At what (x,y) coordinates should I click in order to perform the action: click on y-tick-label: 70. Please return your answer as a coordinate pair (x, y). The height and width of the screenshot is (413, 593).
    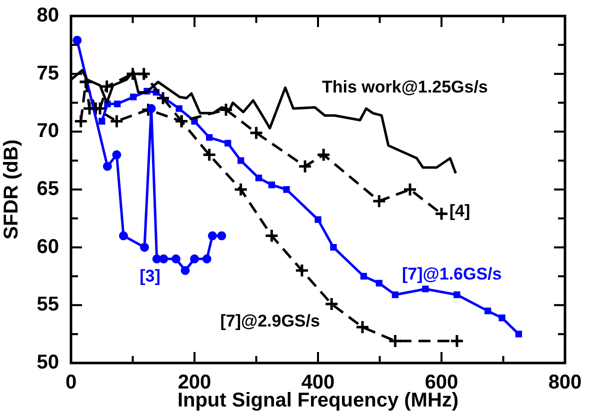
    Looking at the image, I should click on (47, 131).